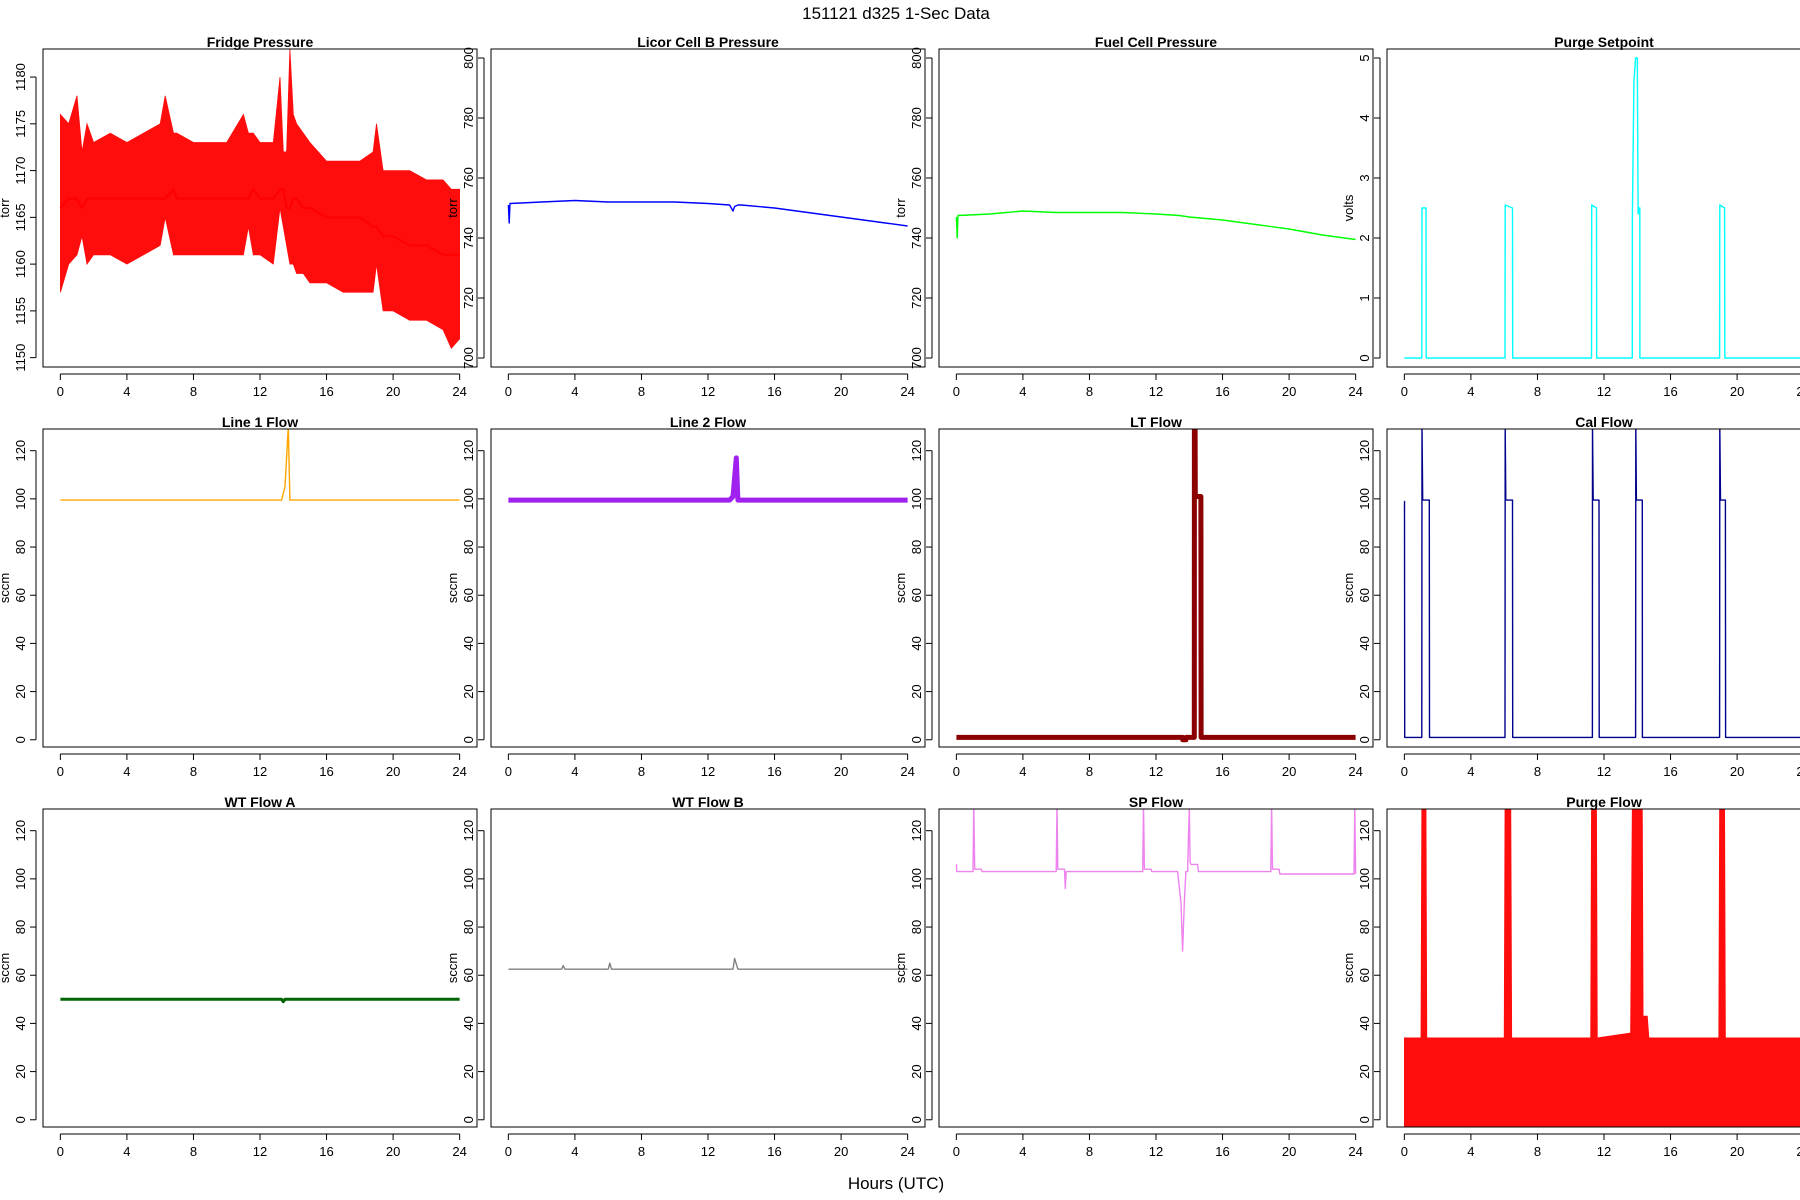  I want to click on y-tick-label: 760, so click(916, 178).